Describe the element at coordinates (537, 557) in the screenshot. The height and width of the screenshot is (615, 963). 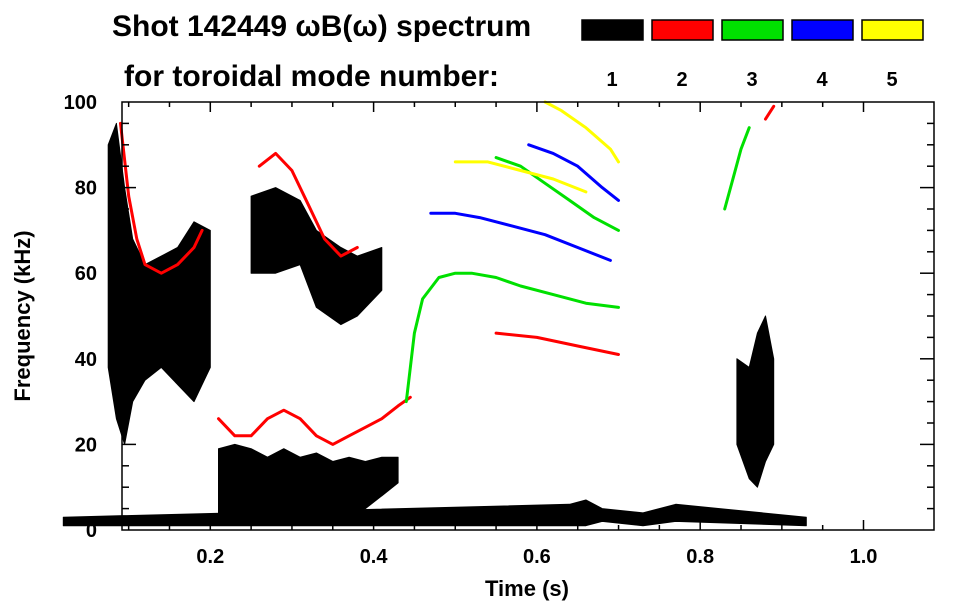
I see `x-tick-label: 0.6` at that location.